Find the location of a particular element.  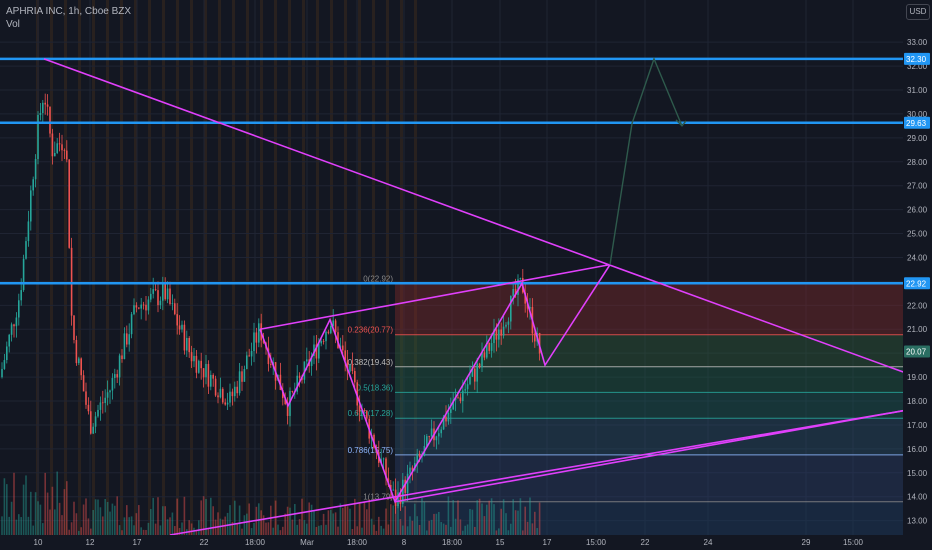

volume-label: Vol is located at coordinates (13, 24).